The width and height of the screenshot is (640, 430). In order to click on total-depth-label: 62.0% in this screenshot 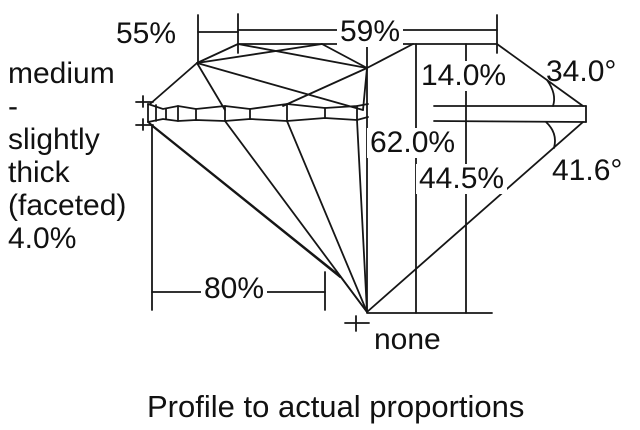, I will do `click(413, 143)`.